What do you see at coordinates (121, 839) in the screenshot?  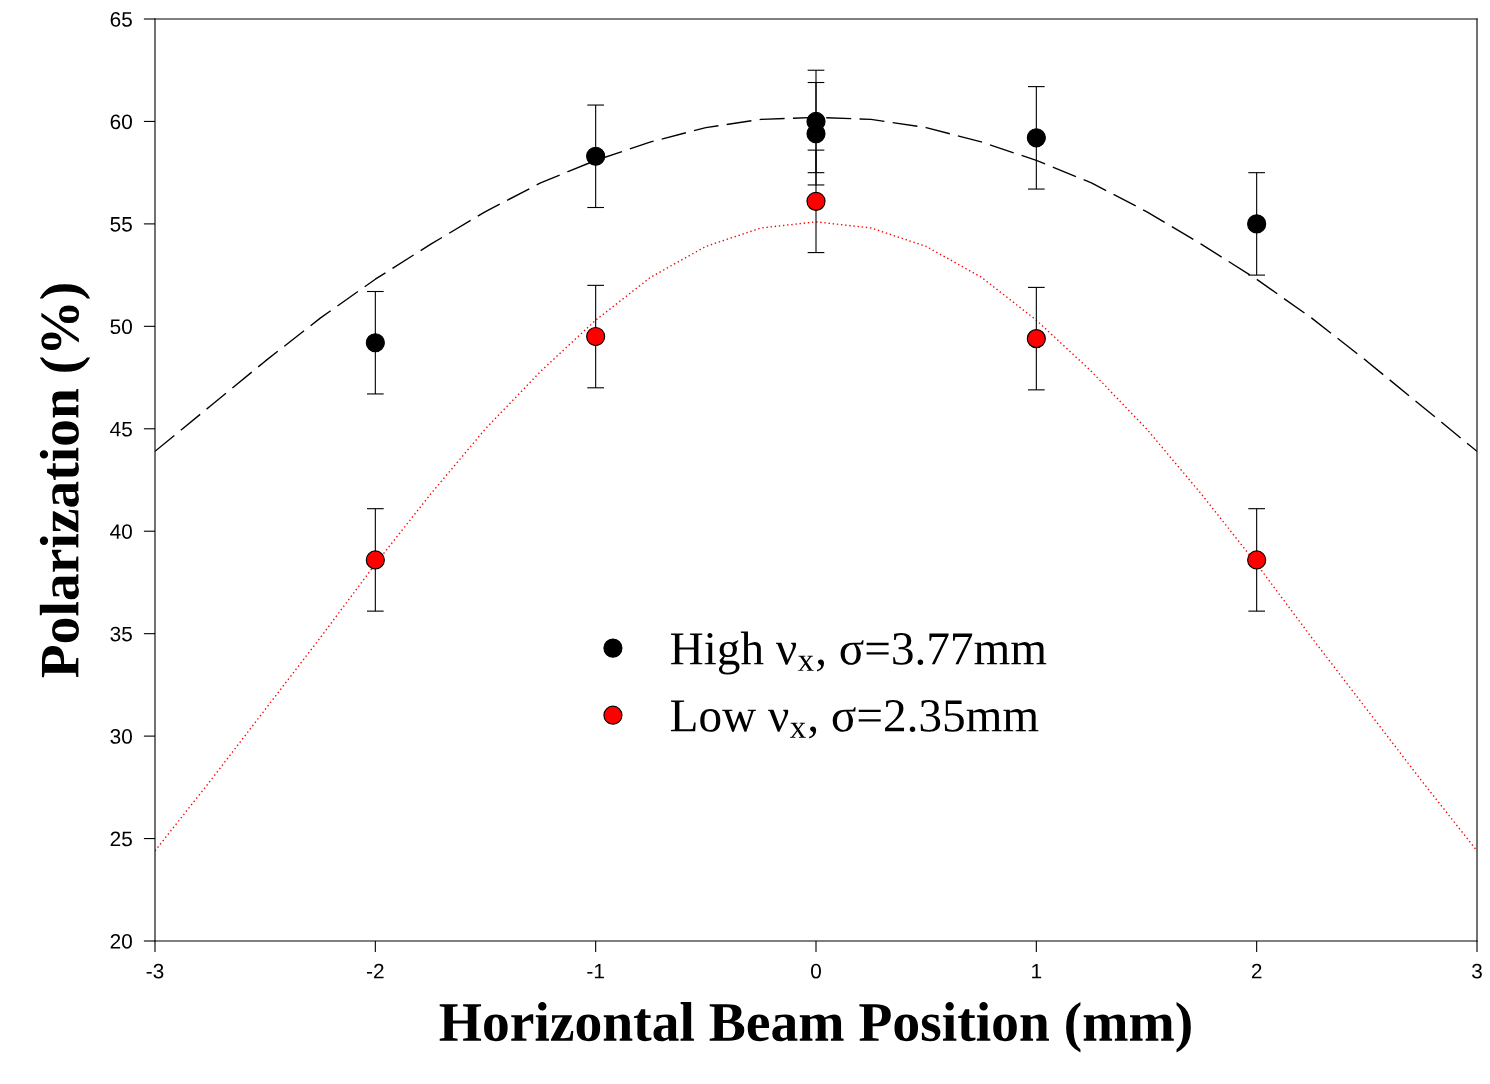 I see `y-tick-label: 25` at bounding box center [121, 839].